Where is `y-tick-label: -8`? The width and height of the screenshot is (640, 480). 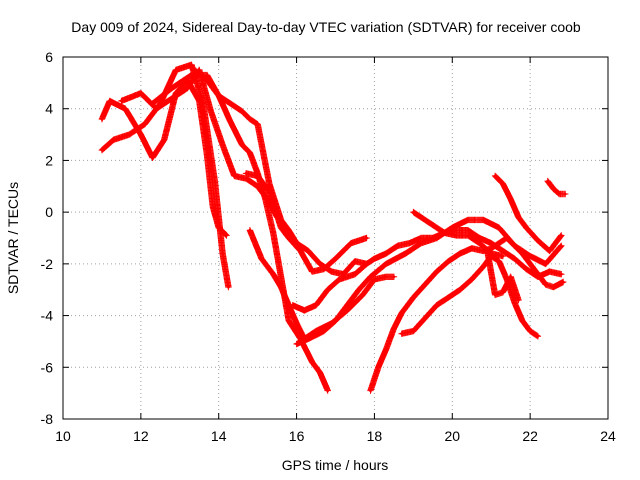
y-tick-label: -8 is located at coordinates (47, 419).